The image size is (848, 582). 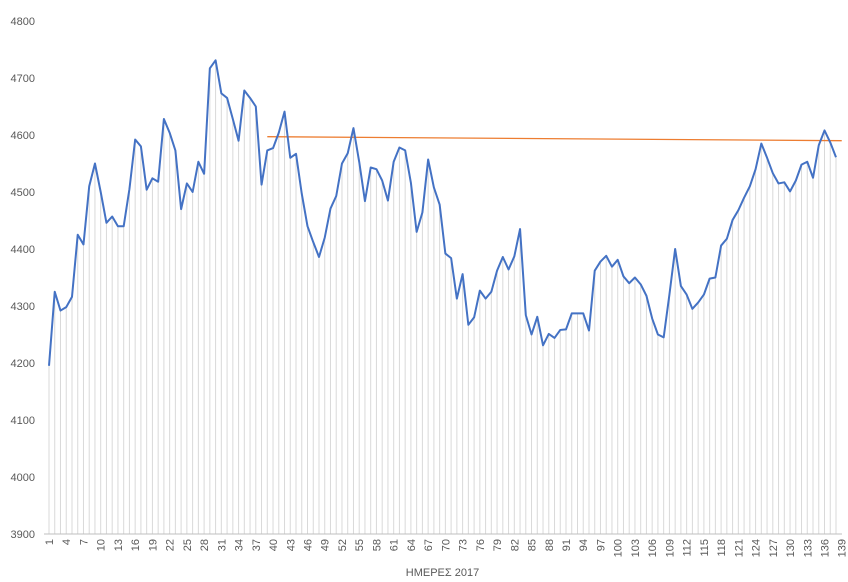 What do you see at coordinates (23, 535) in the screenshot?
I see `y-tick-label: 3900` at bounding box center [23, 535].